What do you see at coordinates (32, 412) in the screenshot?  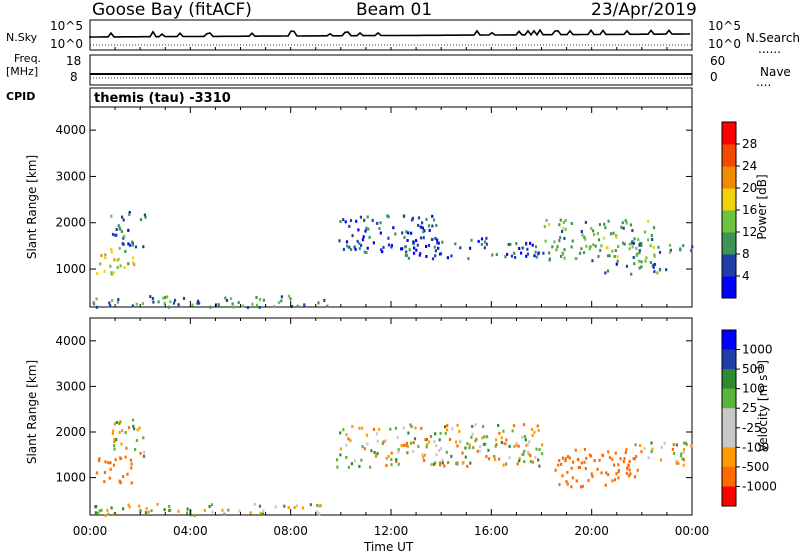 I see `velocity-y-axis-label: Slant Range [km]` at bounding box center [32, 412].